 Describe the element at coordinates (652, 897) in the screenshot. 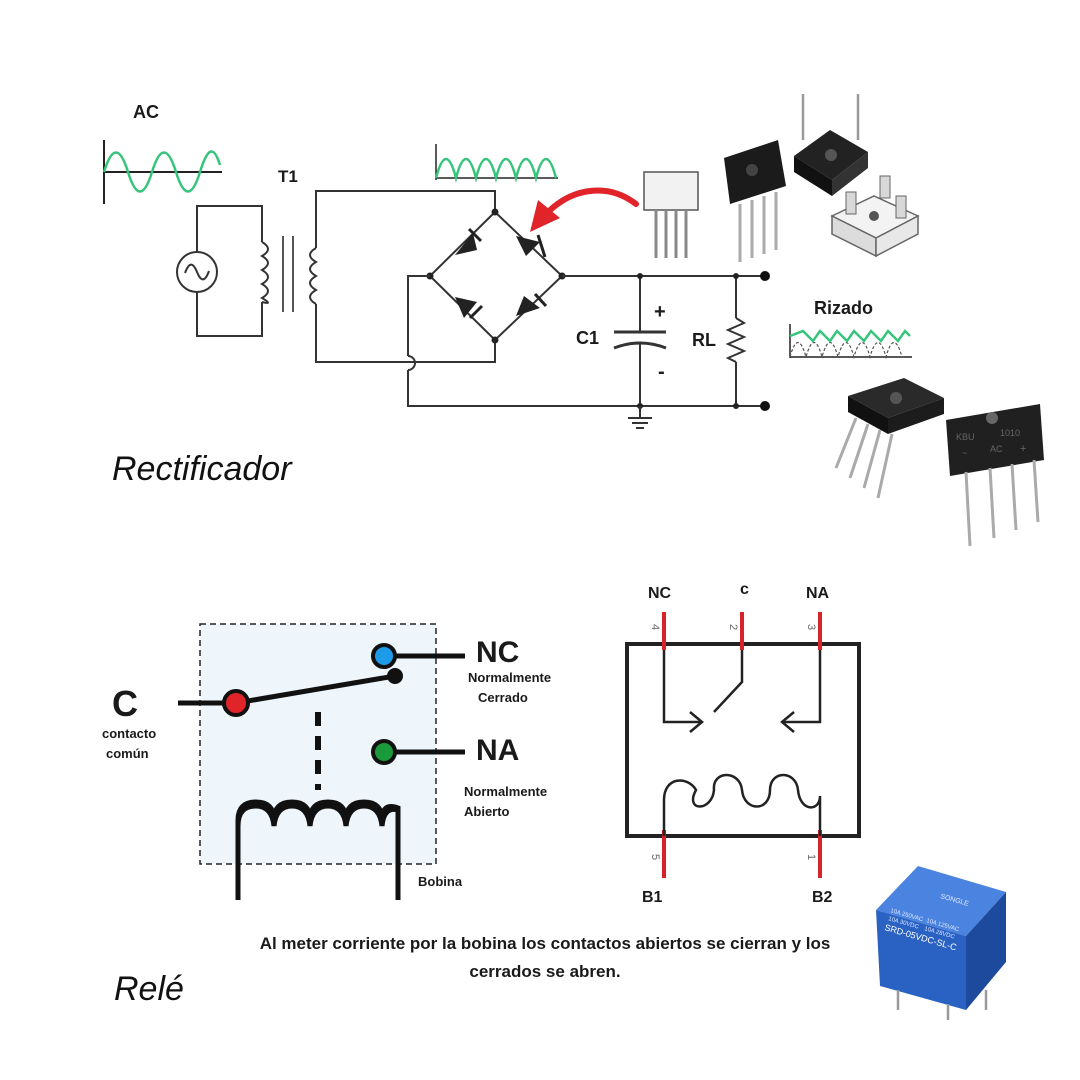

I see `pinout-bottom-label-b1: B1` at that location.